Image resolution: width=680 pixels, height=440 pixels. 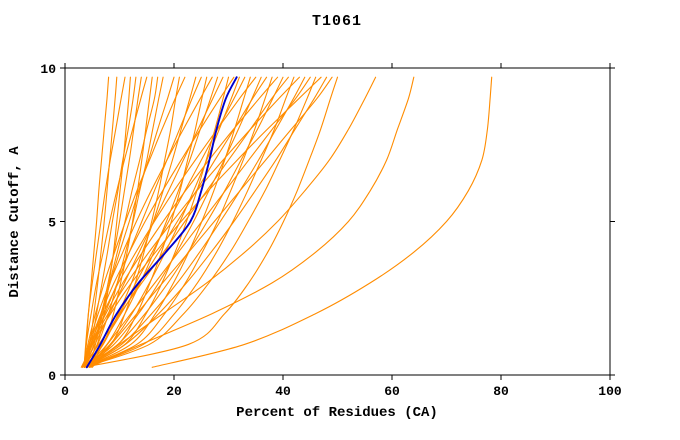 I want to click on x-tick-label: 20, so click(x=174, y=391).